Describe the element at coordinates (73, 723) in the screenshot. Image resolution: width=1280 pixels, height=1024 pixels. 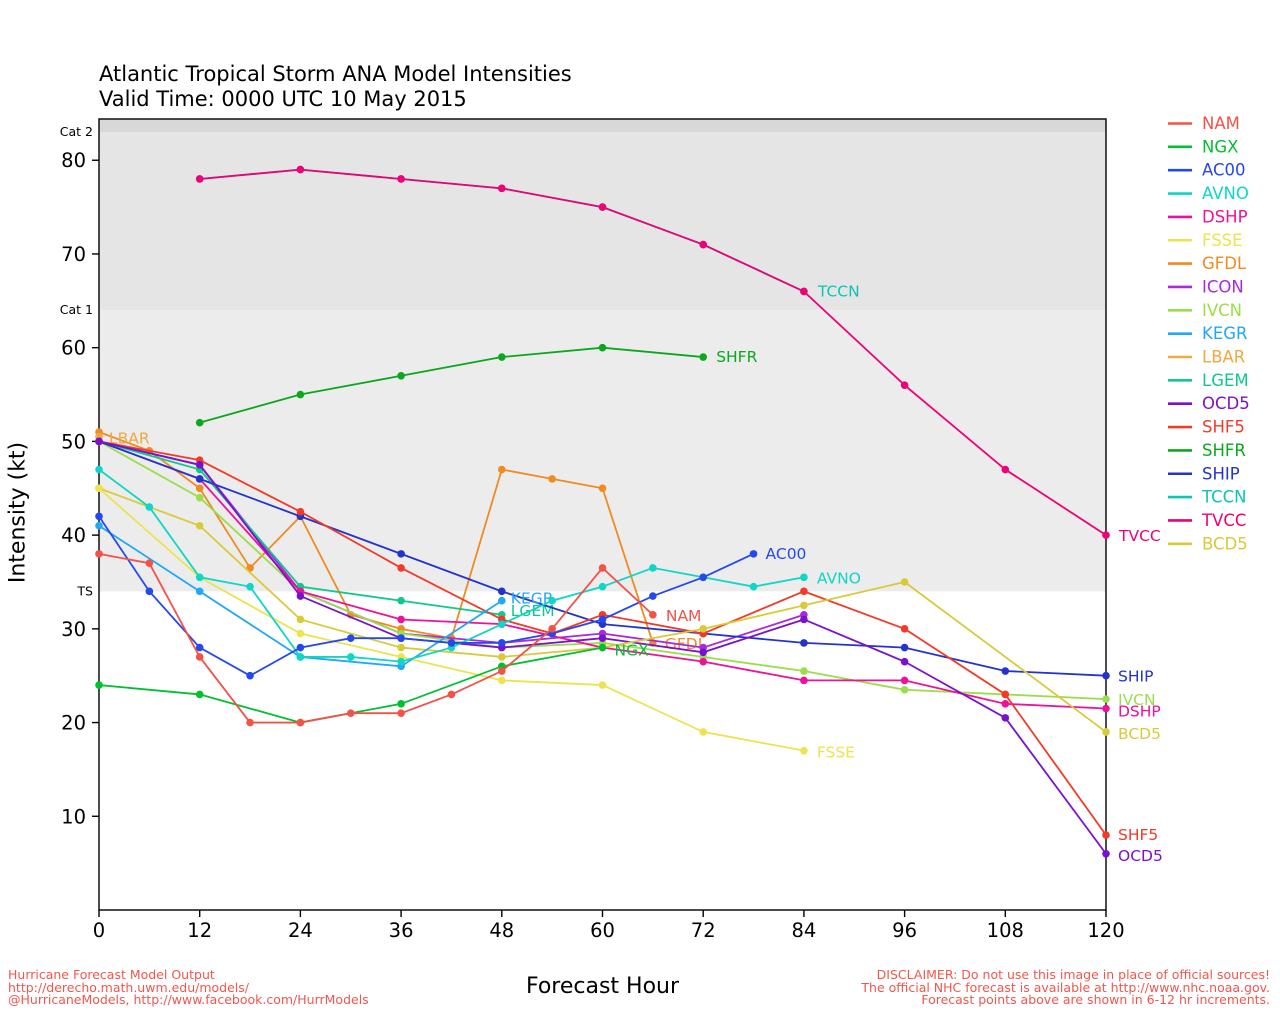
I see `y-tick-label-20: 20` at that location.